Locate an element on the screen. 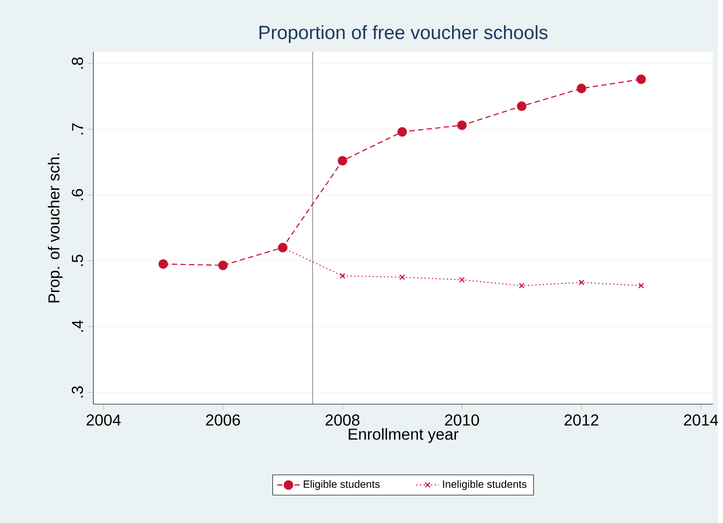  y-tick-label: .4 is located at coordinates (78, 326).